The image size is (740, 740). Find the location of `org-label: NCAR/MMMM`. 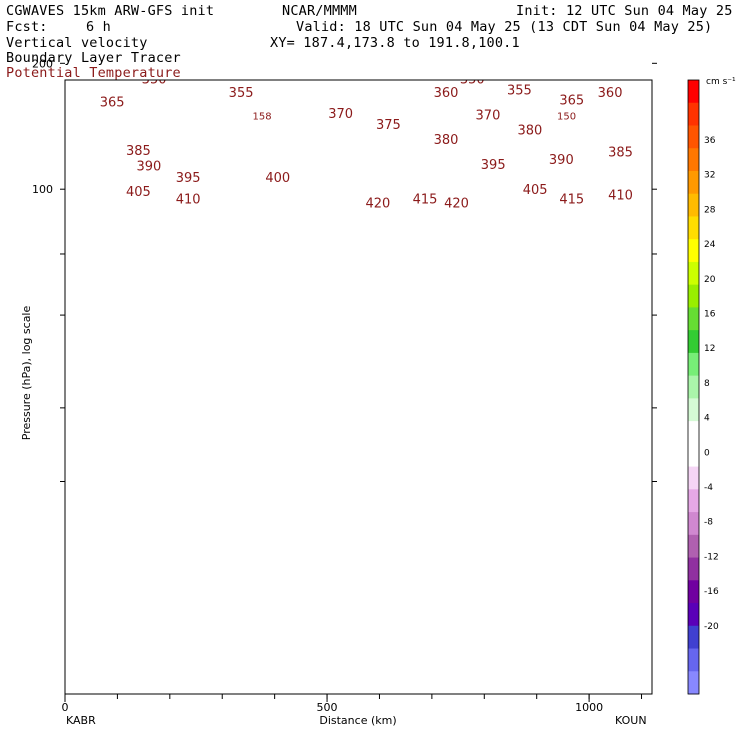

org-label: NCAR/MMMM is located at coordinates (319, 11).